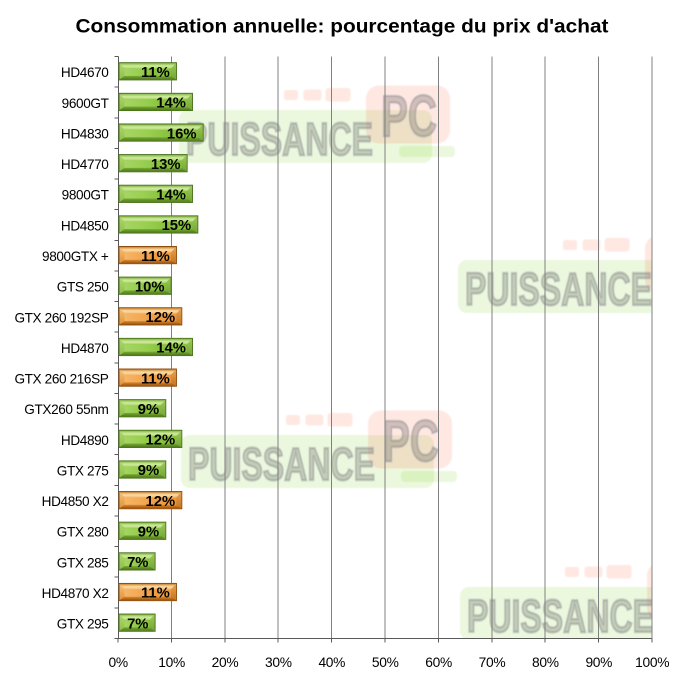 This screenshot has height=682, width=682. Describe the element at coordinates (85, 133) in the screenshot. I see `svg-text: HD4830` at that location.